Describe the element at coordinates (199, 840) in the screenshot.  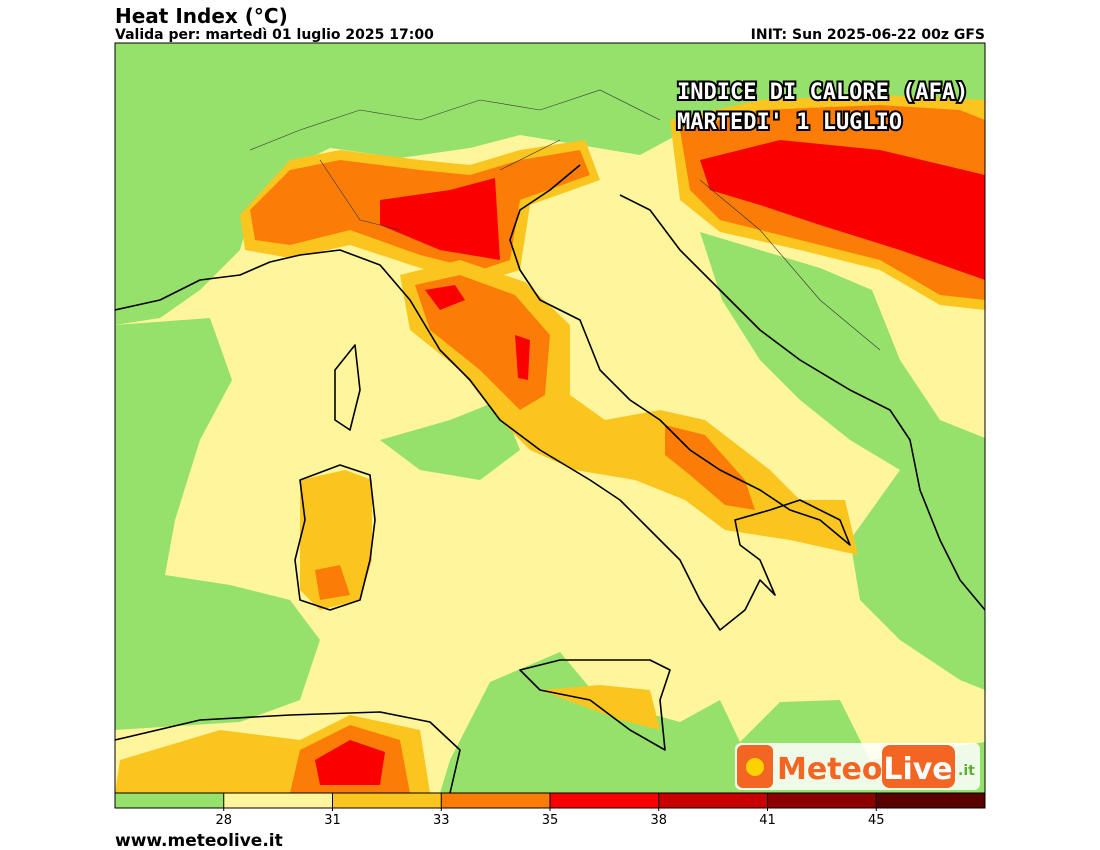
I see `footer: www.meteolive.it` at that location.